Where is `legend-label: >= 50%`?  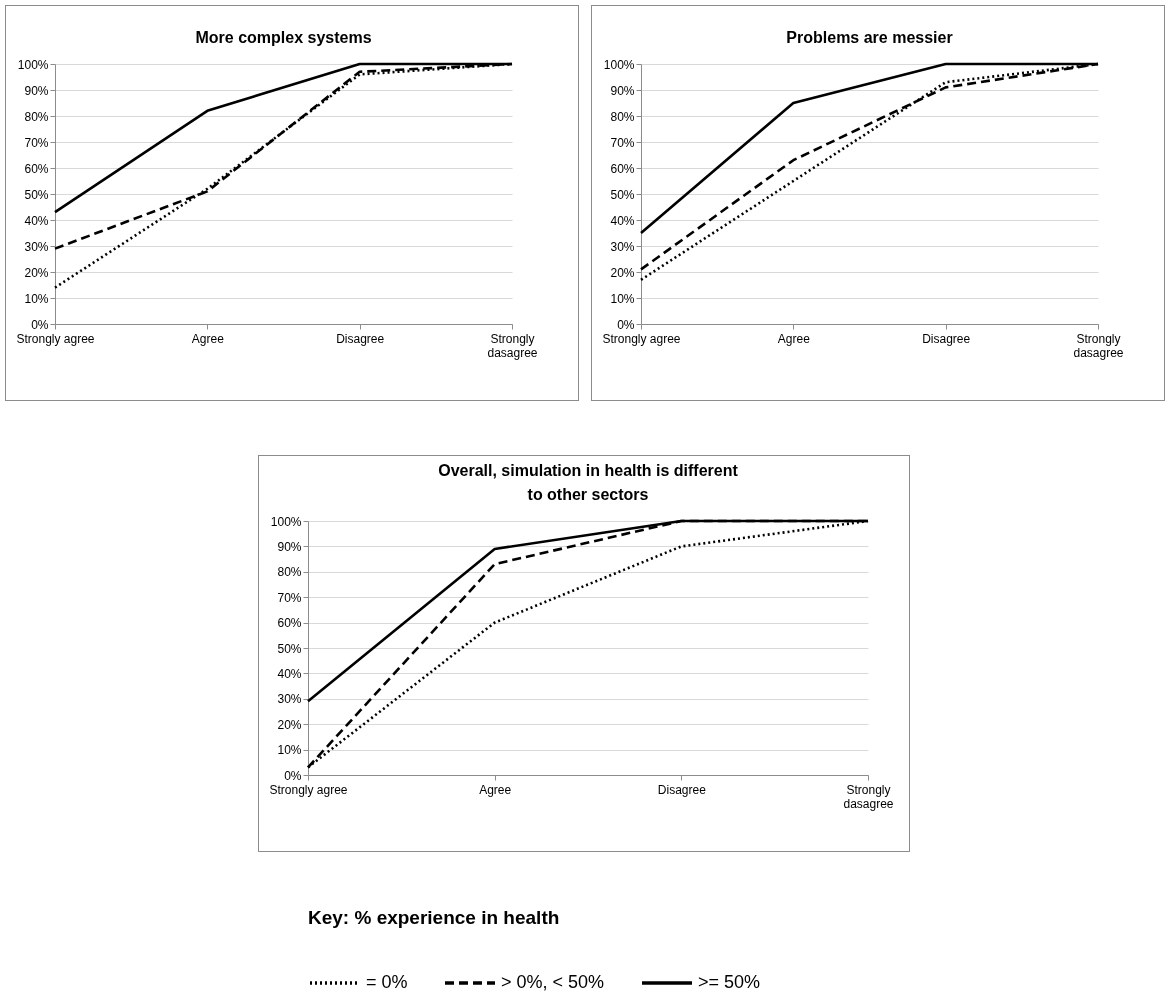 legend-label: >= 50% is located at coordinates (729, 982).